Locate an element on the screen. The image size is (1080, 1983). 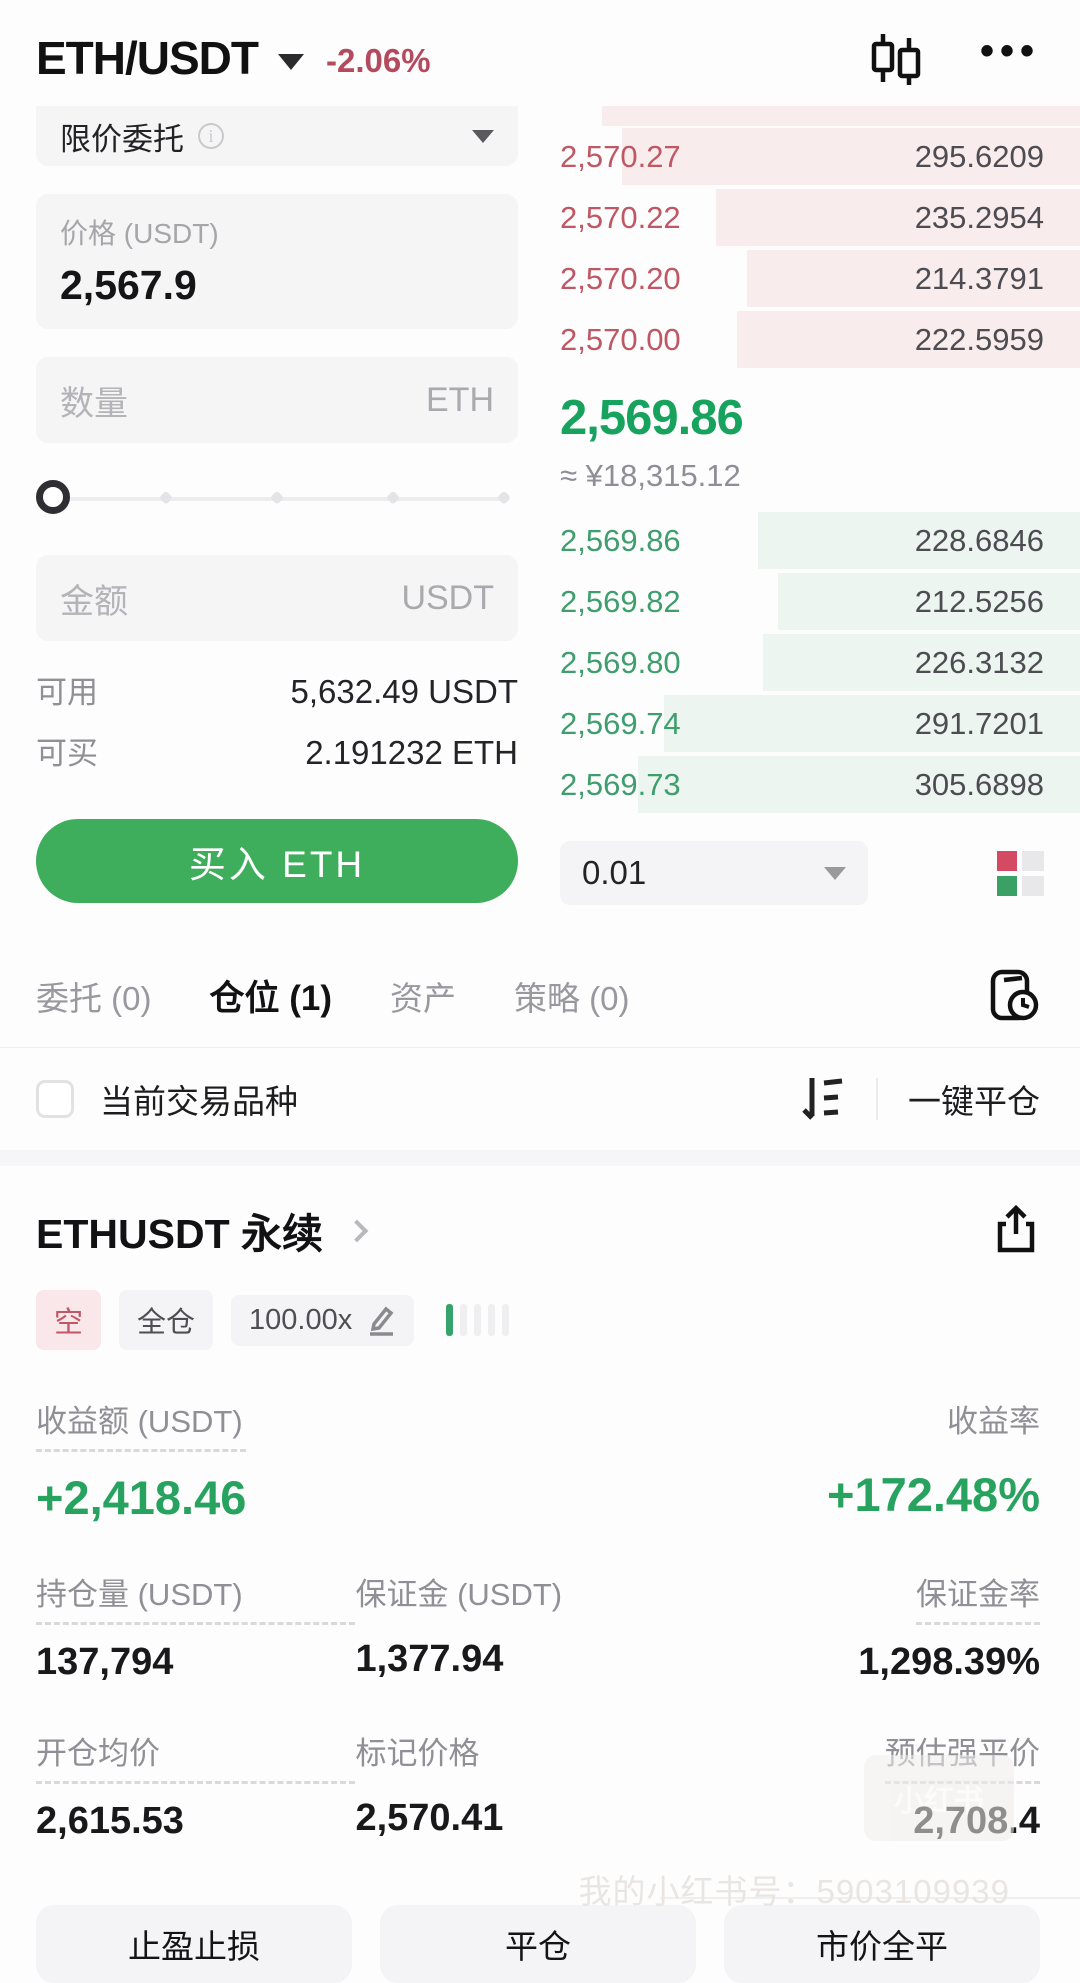
margin-ratio-value: 1,298.39% is located at coordinates (949, 1662).